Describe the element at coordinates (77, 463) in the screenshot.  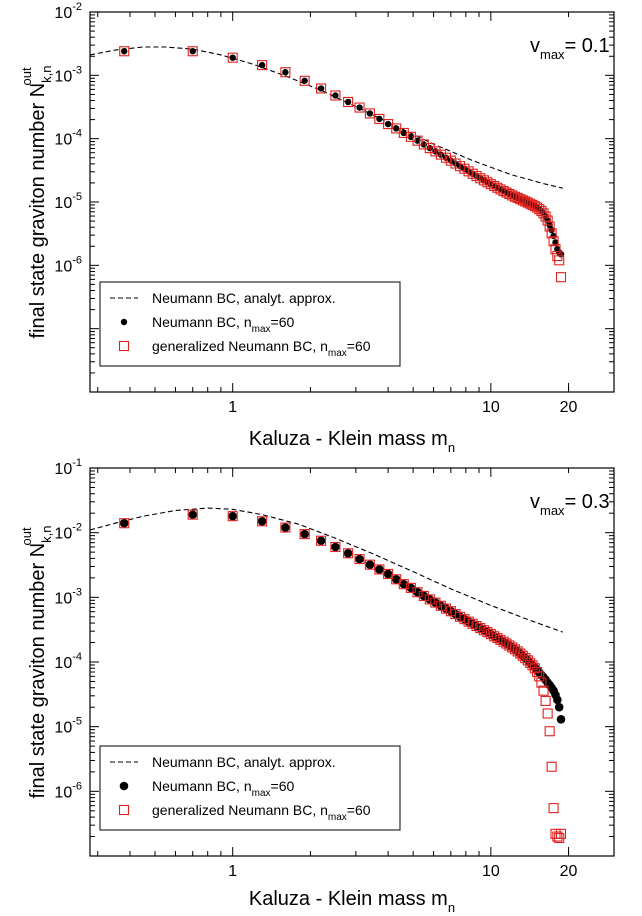
I see `y-tick-exponent: -1` at that location.